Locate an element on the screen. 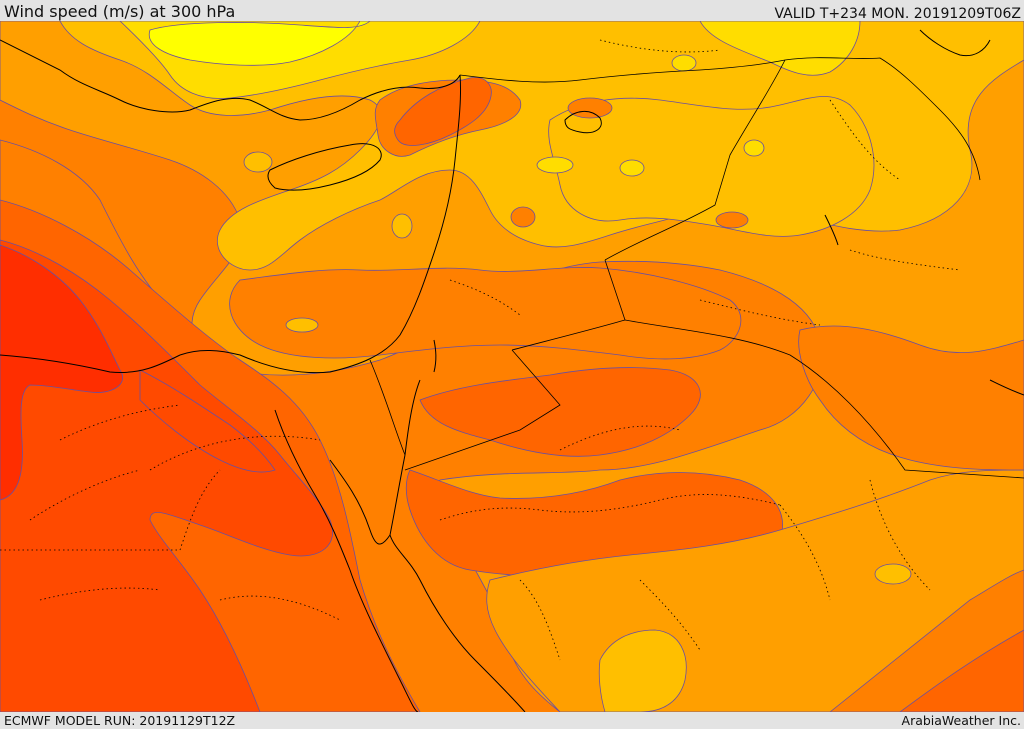 This screenshot has width=1024, height=729. valid-time: VALID T+234 MON. 20191209T06Z is located at coordinates (897, 14).